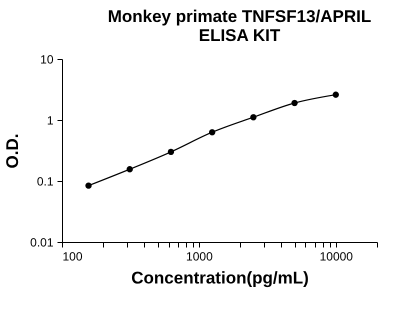 This screenshot has height=323, width=398. What do you see at coordinates (220, 278) in the screenshot?
I see `x-axis-title: Concentration(pg/mL)` at bounding box center [220, 278].